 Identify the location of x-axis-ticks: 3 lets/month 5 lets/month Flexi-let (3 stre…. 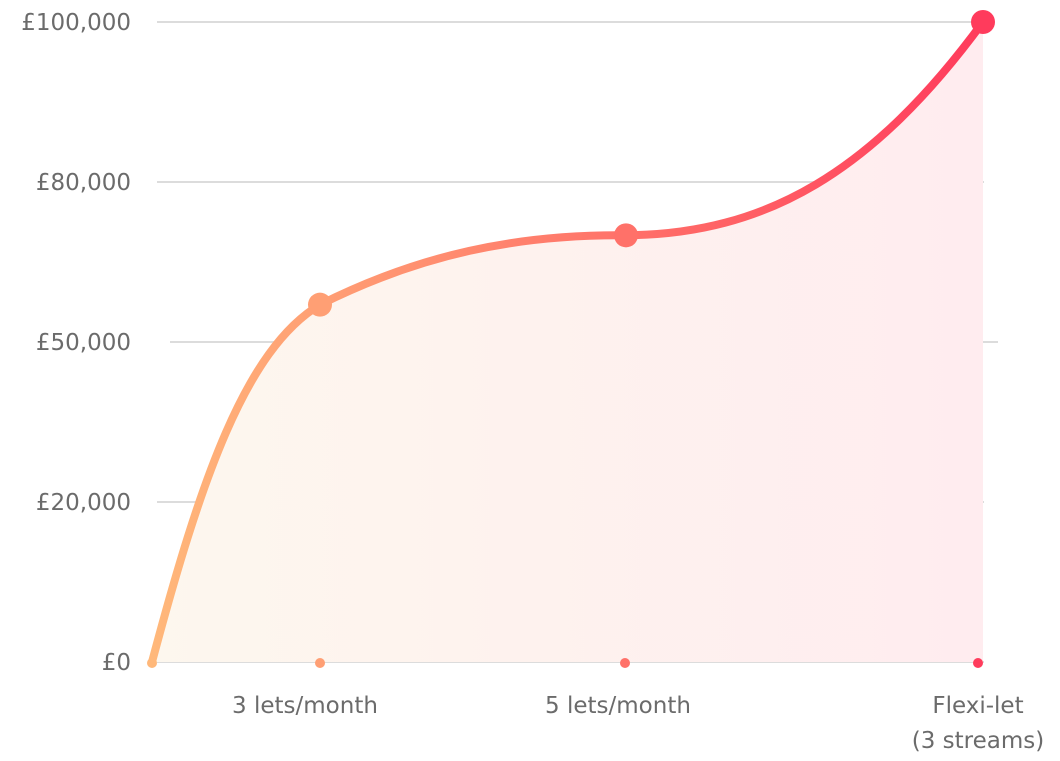
(638, 723).